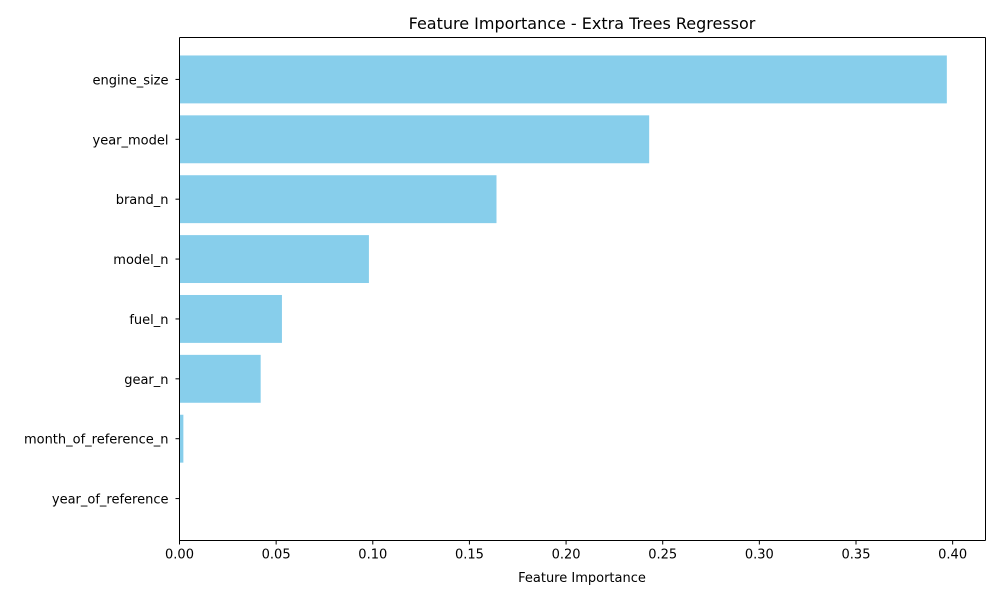 This screenshot has width=1000, height=600. Describe the element at coordinates (96, 440) in the screenshot. I see `y-tick-label: month_of_reference_n` at that location.